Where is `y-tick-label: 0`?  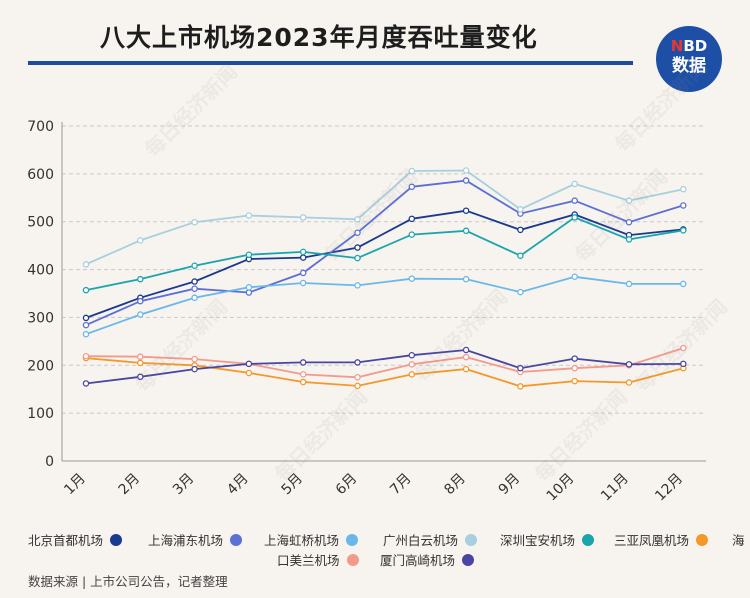 y-tick-label: 0 is located at coordinates (49, 462).